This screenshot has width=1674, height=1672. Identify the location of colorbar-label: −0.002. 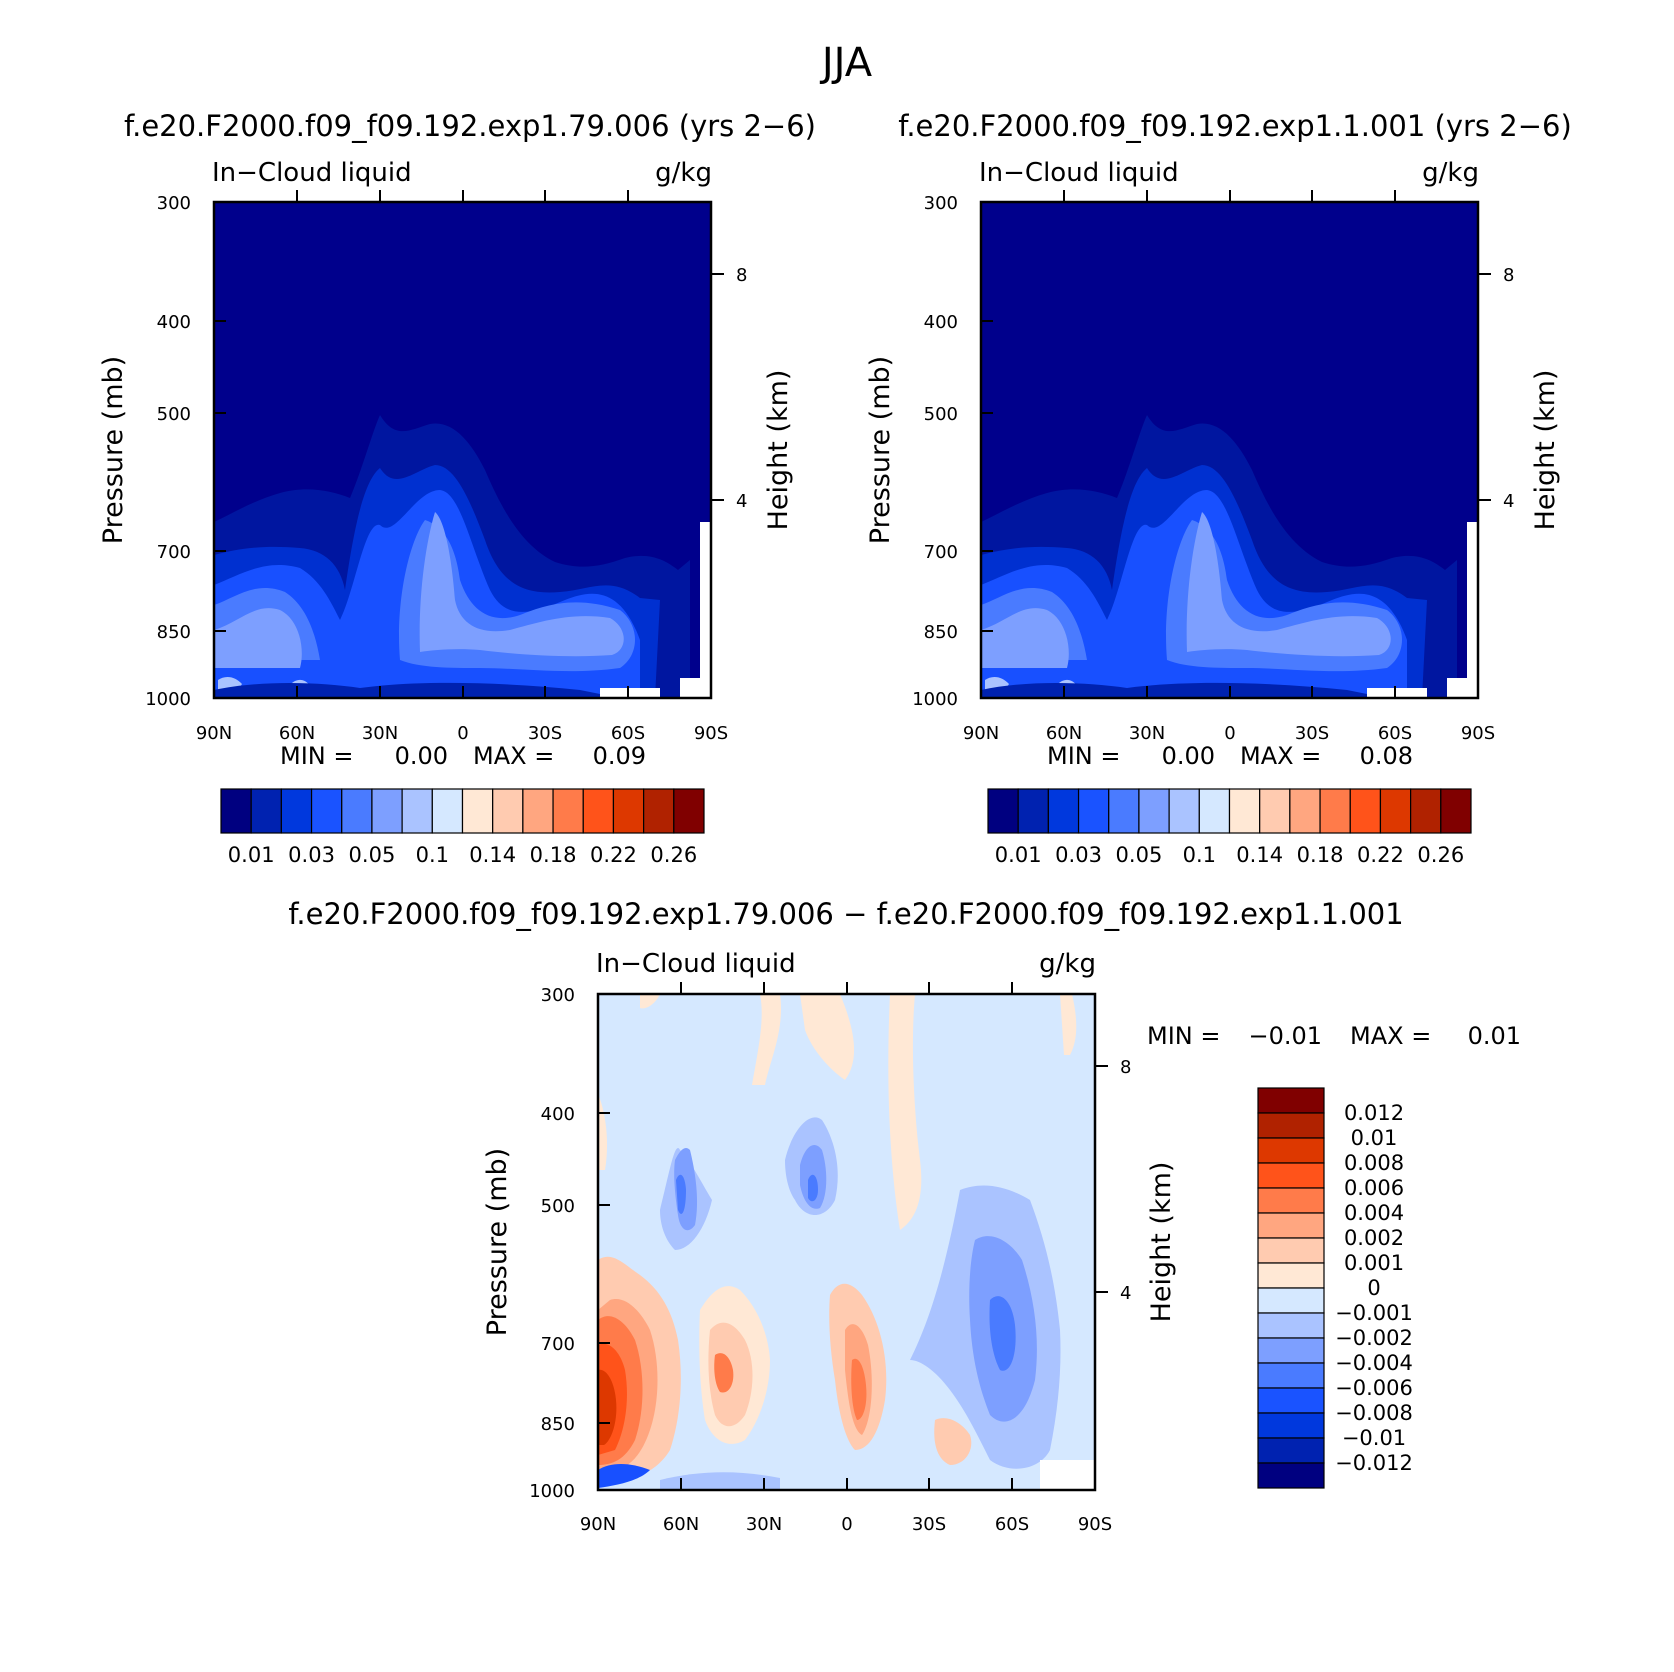
(1374, 1338).